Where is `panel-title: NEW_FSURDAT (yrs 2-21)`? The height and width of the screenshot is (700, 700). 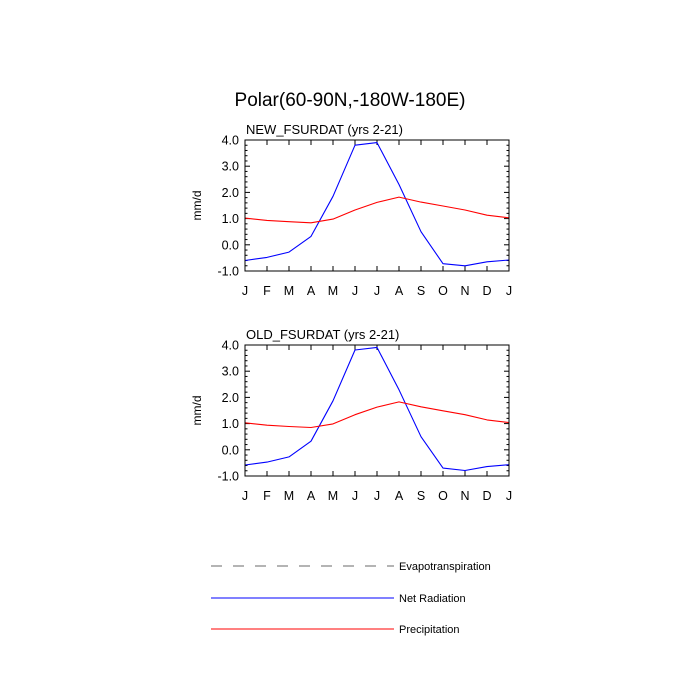 panel-title: NEW_FSURDAT (yrs 2-21) is located at coordinates (324, 129).